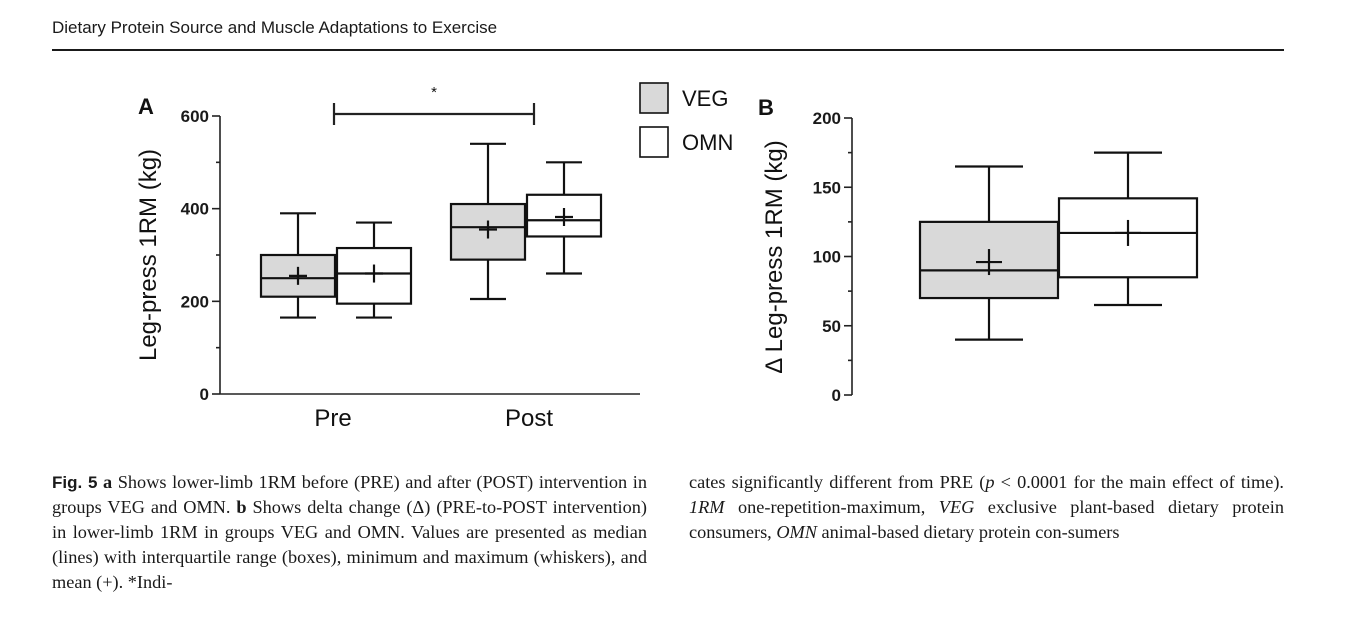 The image size is (1352, 622). Describe the element at coordinates (668, 50) in the screenshot. I see `header-rule` at that location.